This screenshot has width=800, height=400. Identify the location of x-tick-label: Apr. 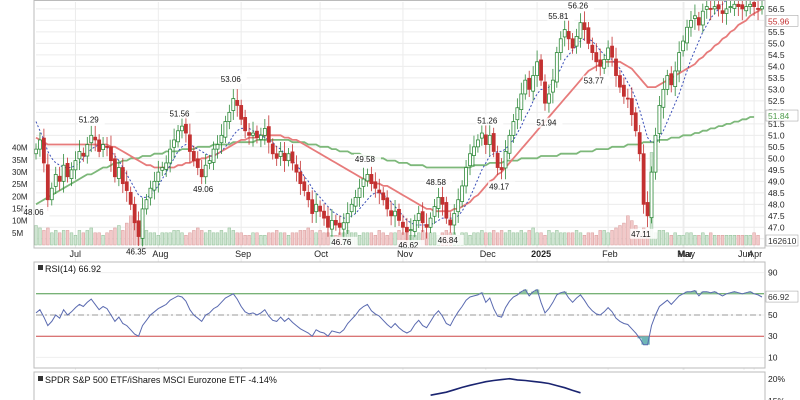
(755, 254).